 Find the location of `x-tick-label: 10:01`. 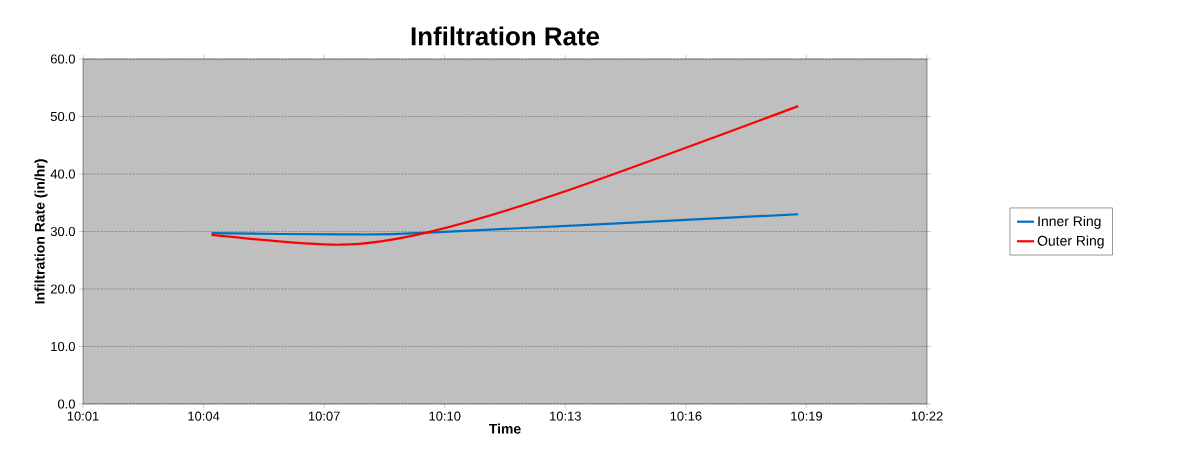

x-tick-label: 10:01 is located at coordinates (83, 416).